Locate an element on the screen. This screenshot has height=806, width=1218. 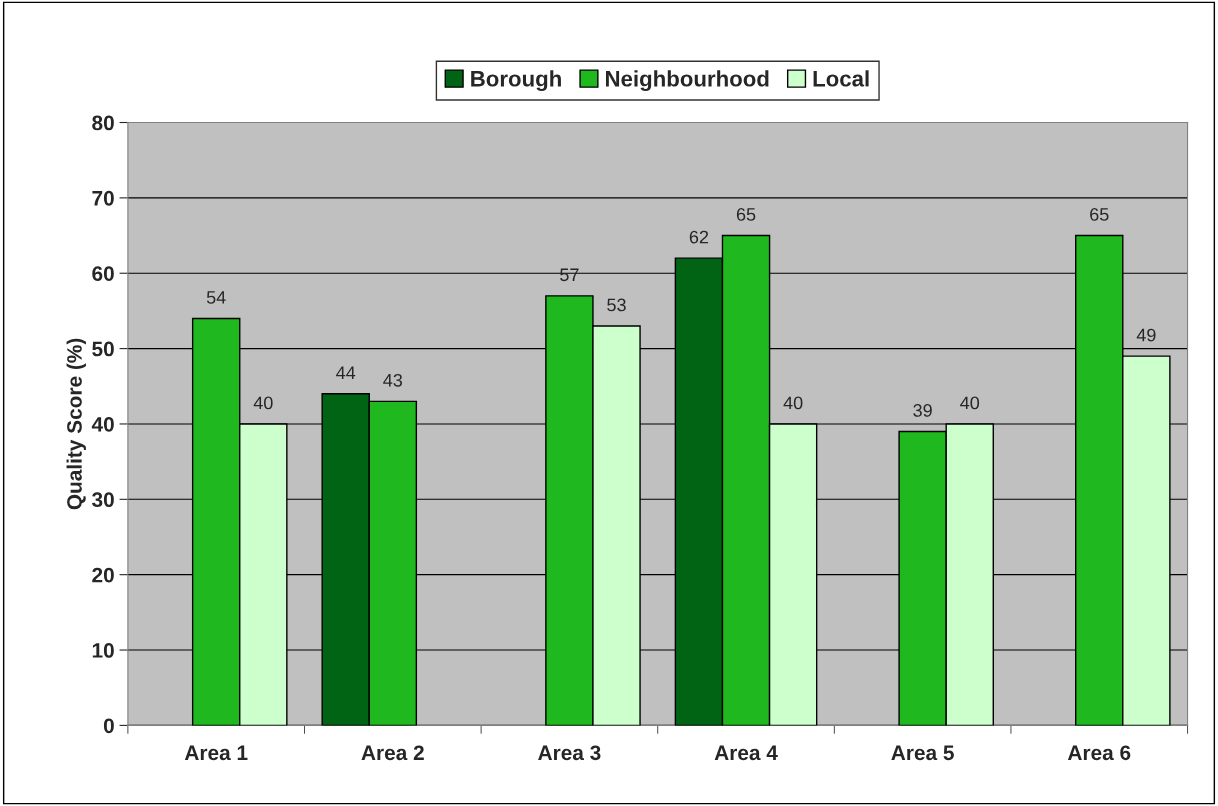
x-tick-label: Area 2 is located at coordinates (392, 753).